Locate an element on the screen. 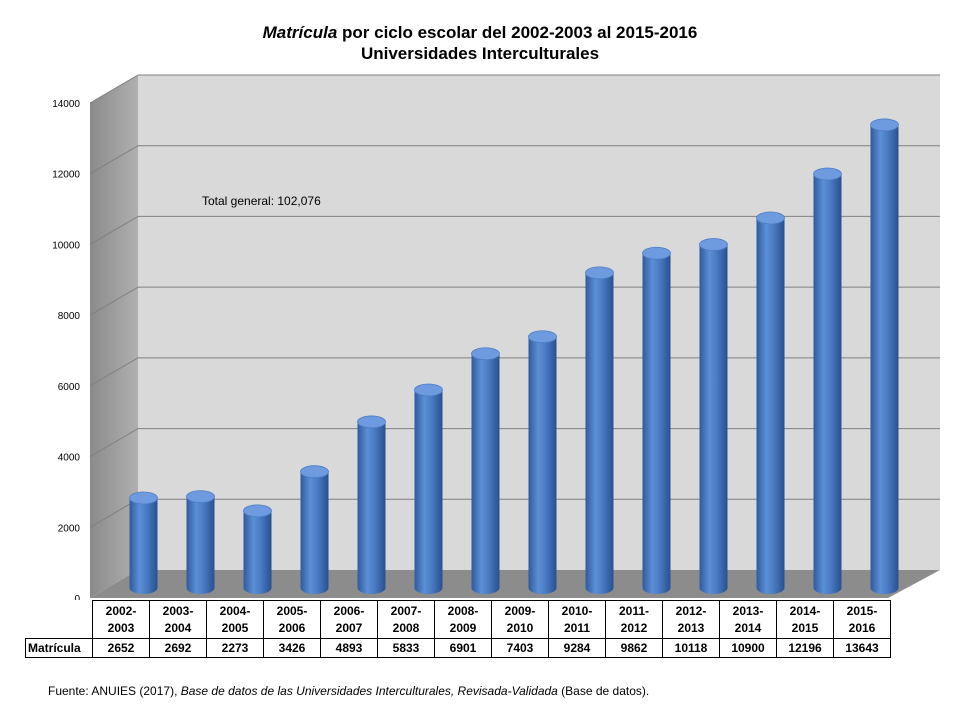 This screenshot has width=960, height=720. data-label: 2652 is located at coordinates (121, 648).